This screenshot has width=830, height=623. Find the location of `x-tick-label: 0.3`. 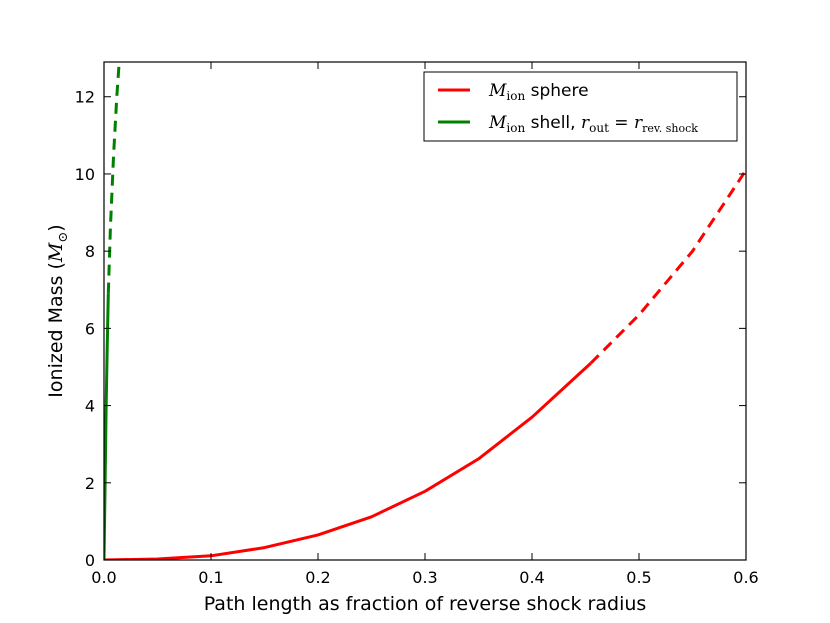

x-tick-label: 0.3 is located at coordinates (424, 577).